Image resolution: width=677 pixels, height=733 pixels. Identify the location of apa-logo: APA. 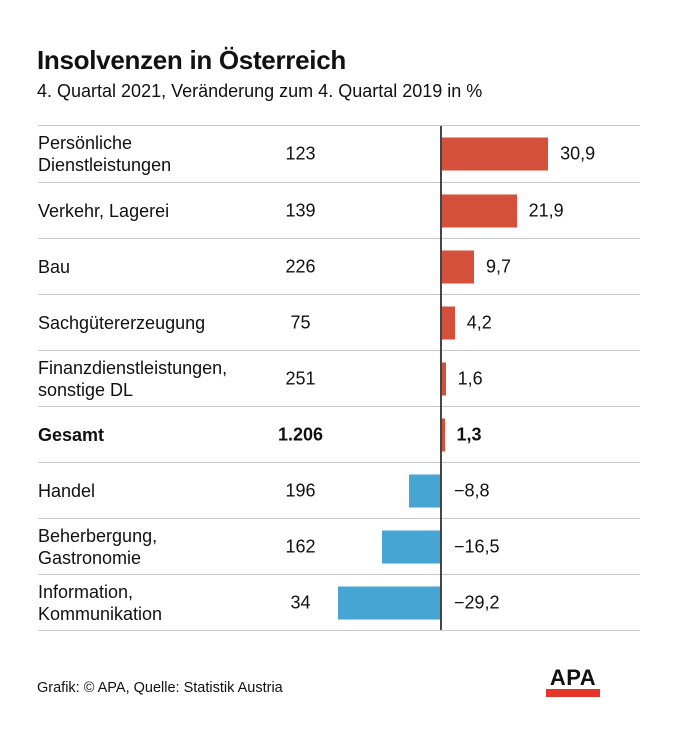
(573, 682).